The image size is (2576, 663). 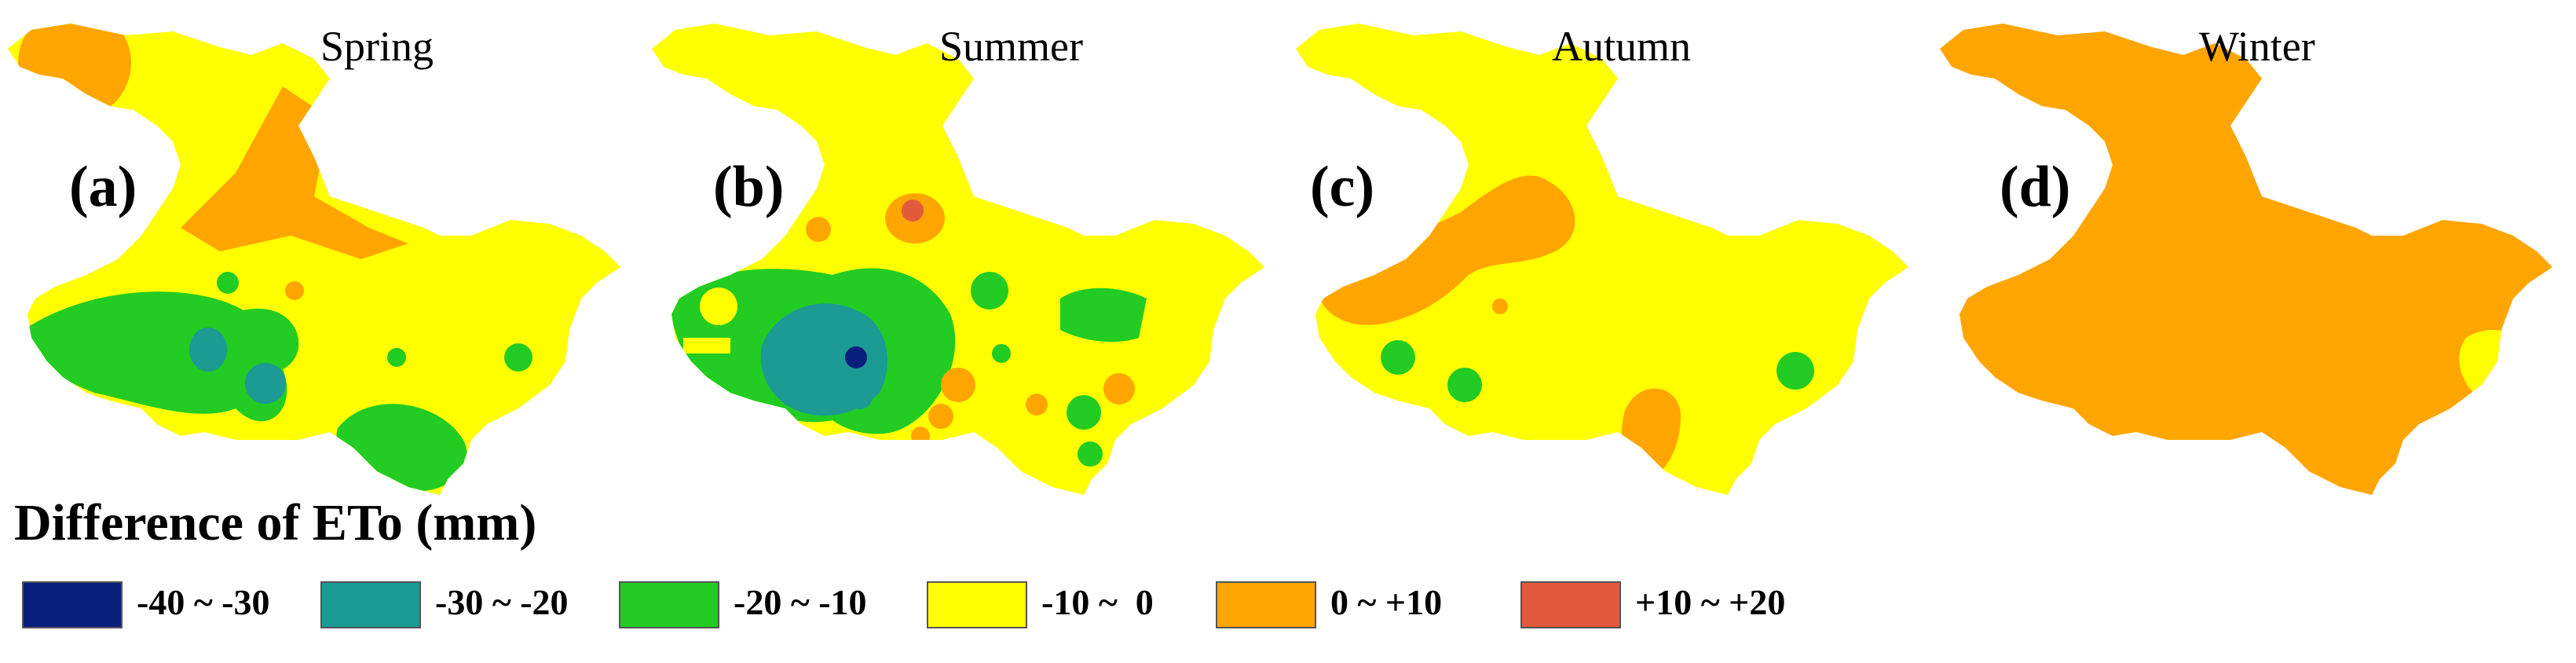 I want to click on season-title: Autumn, so click(x=1622, y=46).